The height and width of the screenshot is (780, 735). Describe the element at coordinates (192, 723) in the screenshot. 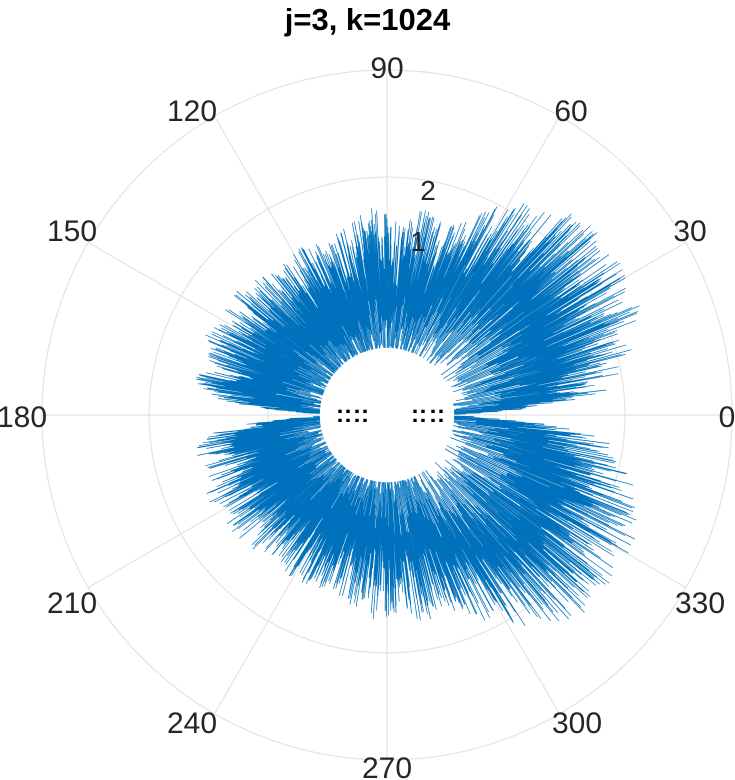

I see `theta-tick-label: 240` at that location.